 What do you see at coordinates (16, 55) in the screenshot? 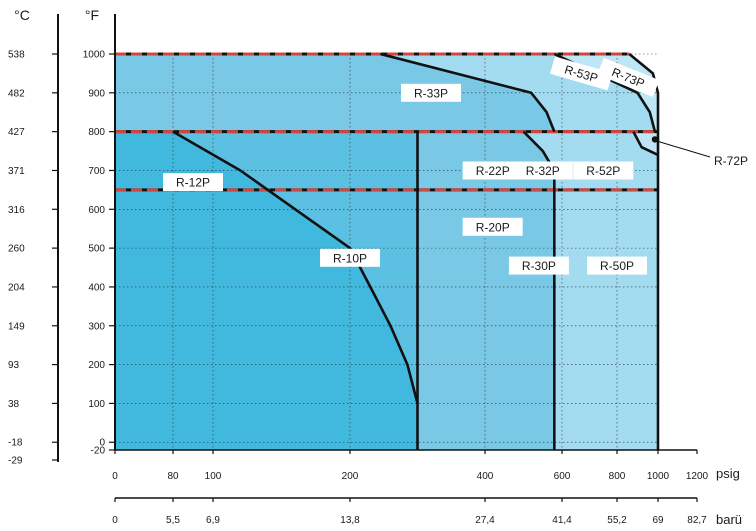
I see `c-tick-label: 538` at bounding box center [16, 55].